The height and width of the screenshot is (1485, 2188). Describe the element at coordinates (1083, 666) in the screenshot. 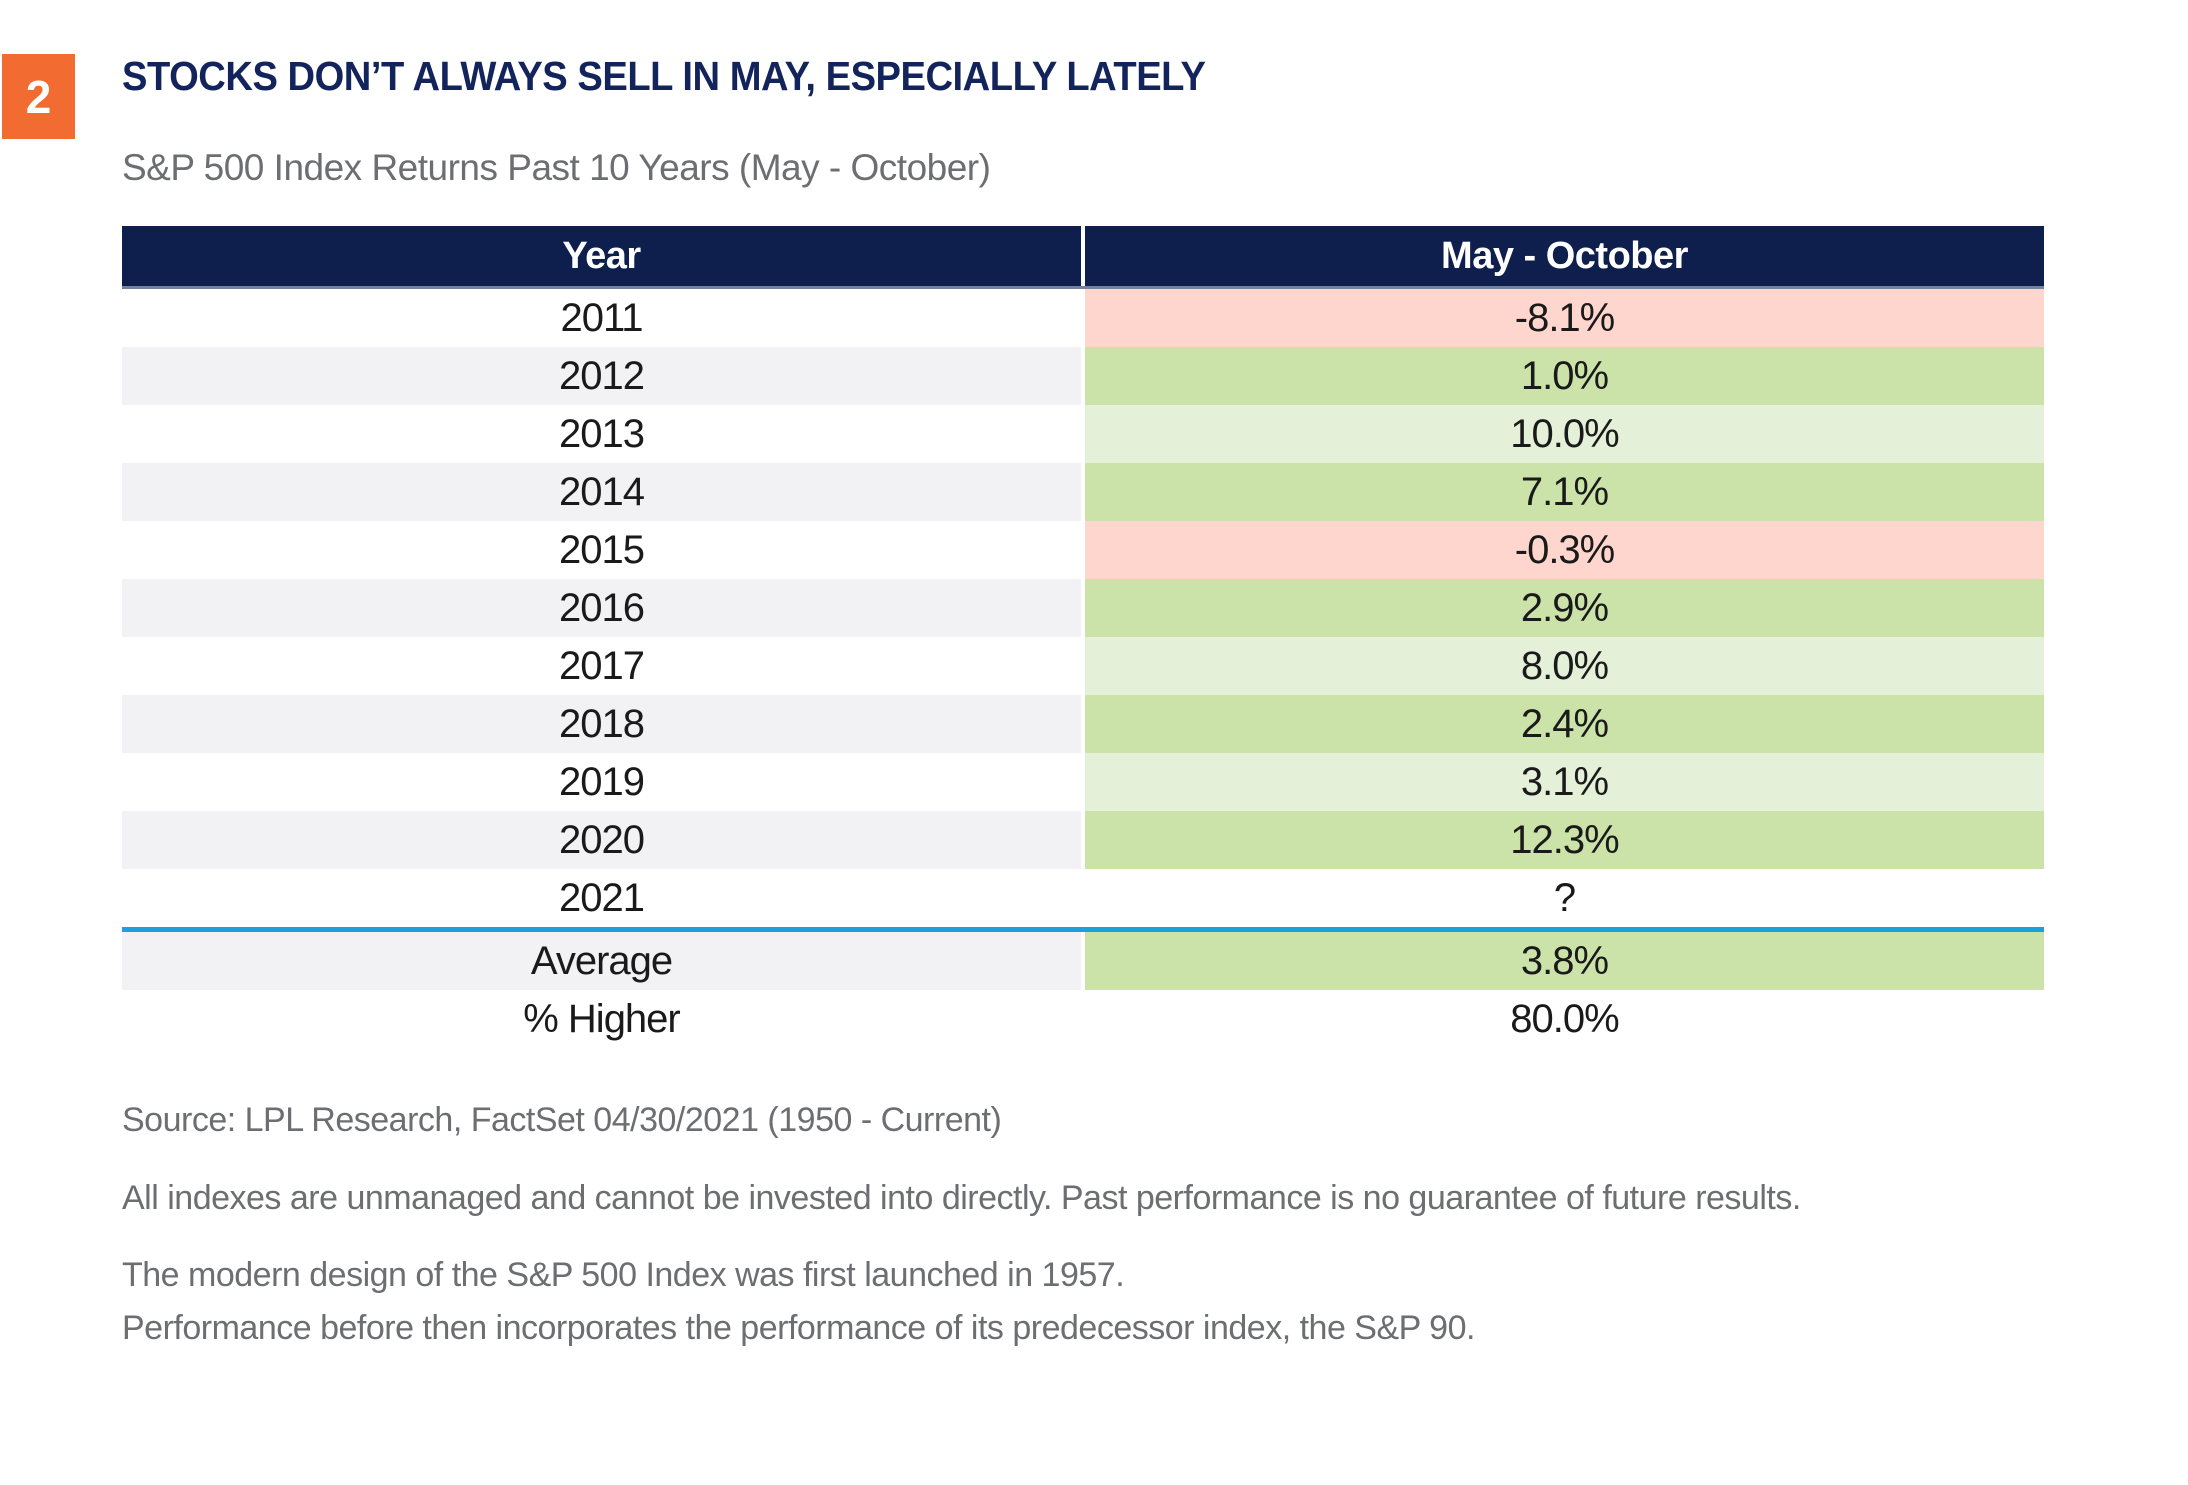

I see `table-row-2017: 2017 8.0%` at that location.